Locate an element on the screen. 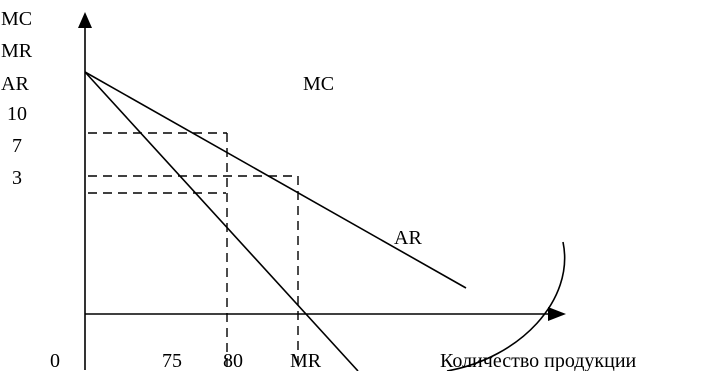 Image resolution: width=704 pixels, height=371 pixels. y-axis-arrow is located at coordinates (85, 20).